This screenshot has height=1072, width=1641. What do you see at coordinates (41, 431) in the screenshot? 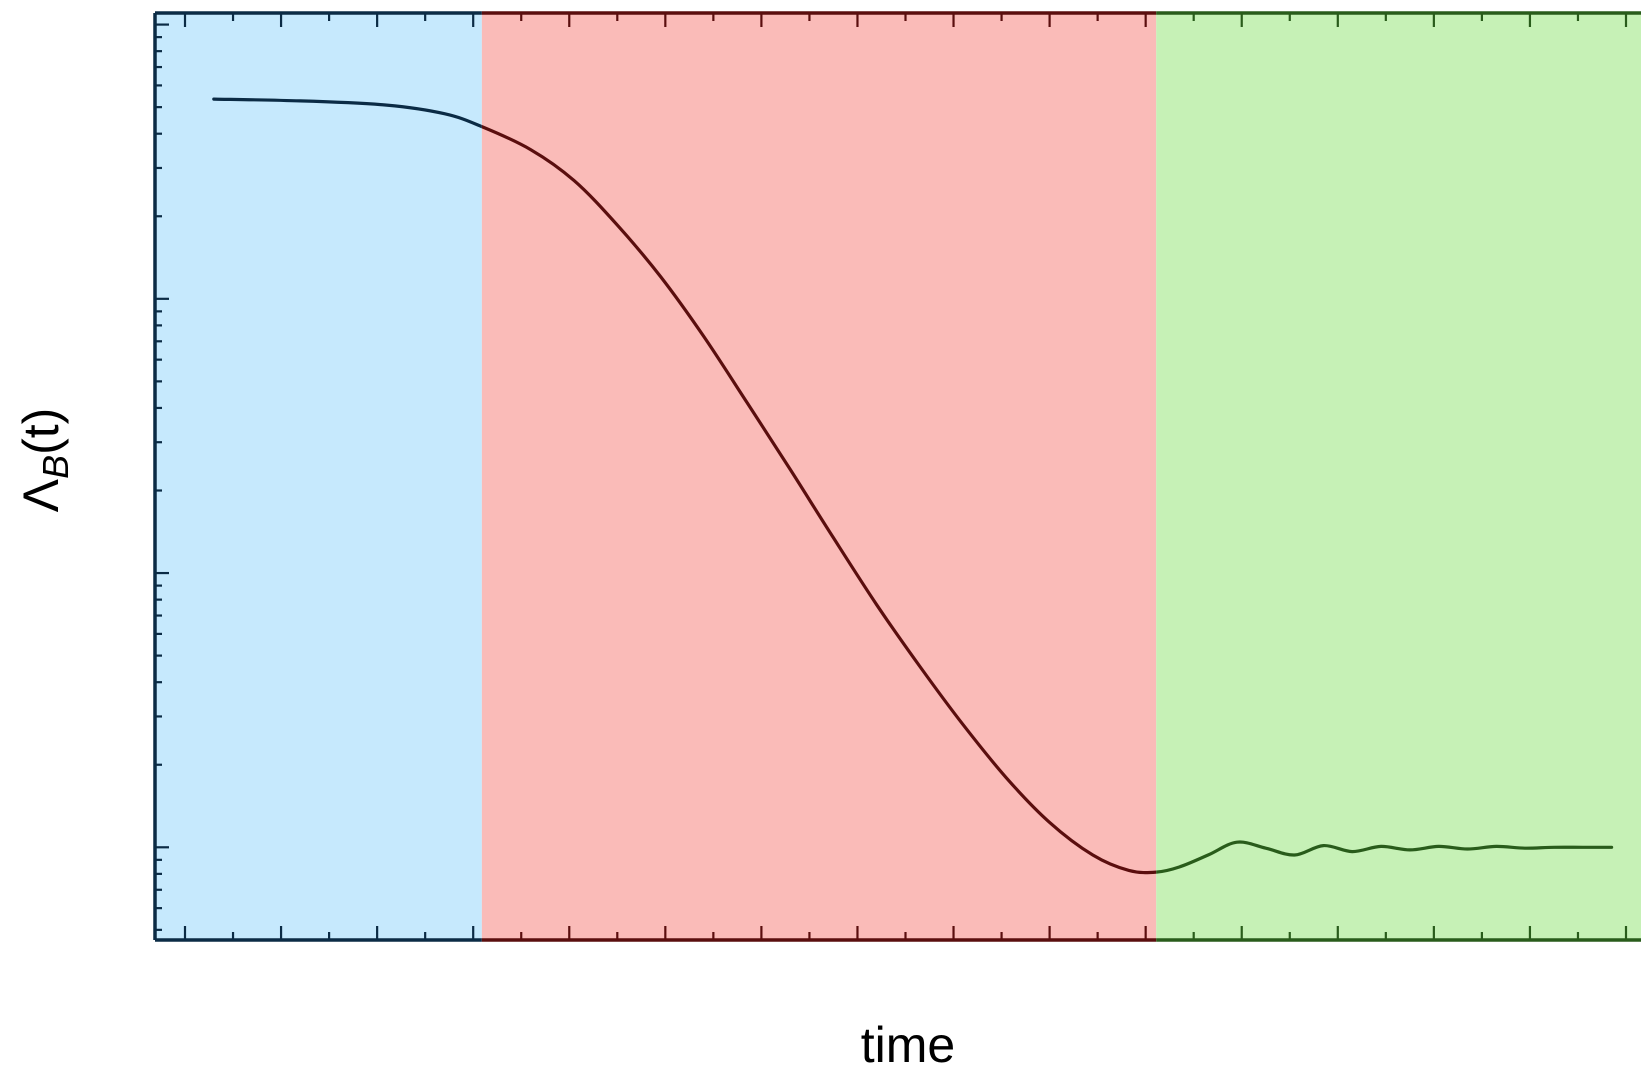
I see `y-axis-label-suffix: (t)` at bounding box center [41, 431].